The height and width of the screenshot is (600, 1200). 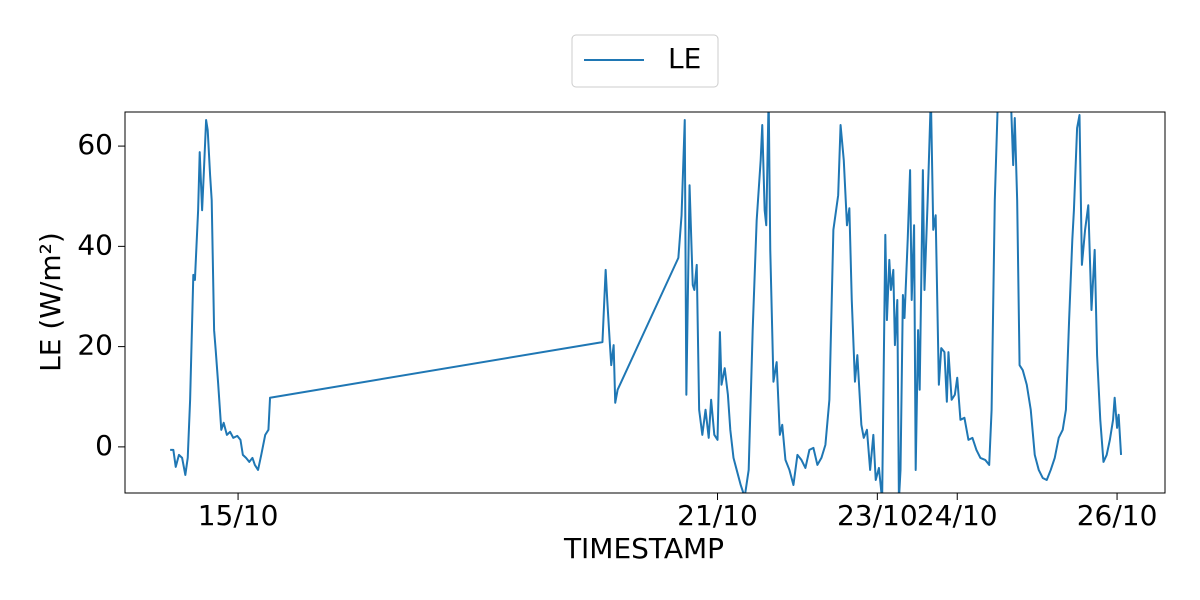 I want to click on legend-label: LE, so click(x=684, y=58).